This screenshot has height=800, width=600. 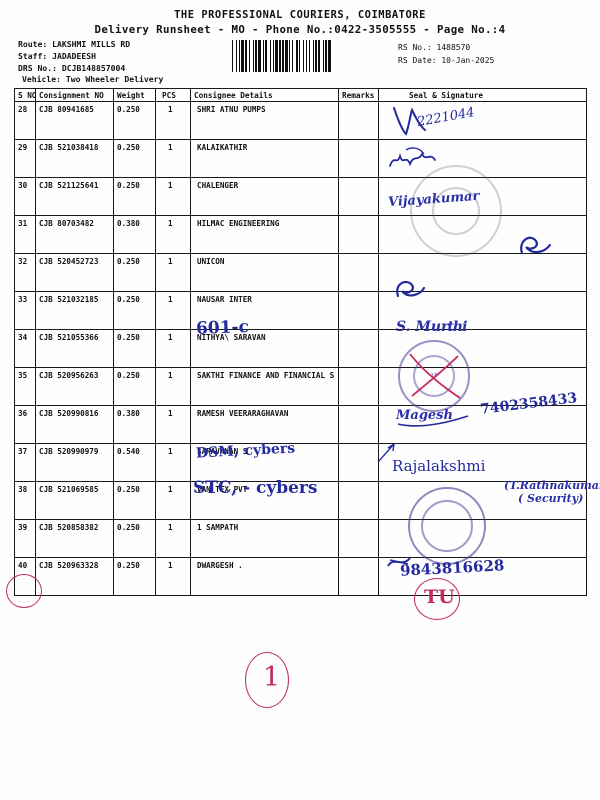 What do you see at coordinates (264, 120) in the screenshot?
I see `cell-consignee: SHRI ATNU PUMPS` at bounding box center [264, 120].